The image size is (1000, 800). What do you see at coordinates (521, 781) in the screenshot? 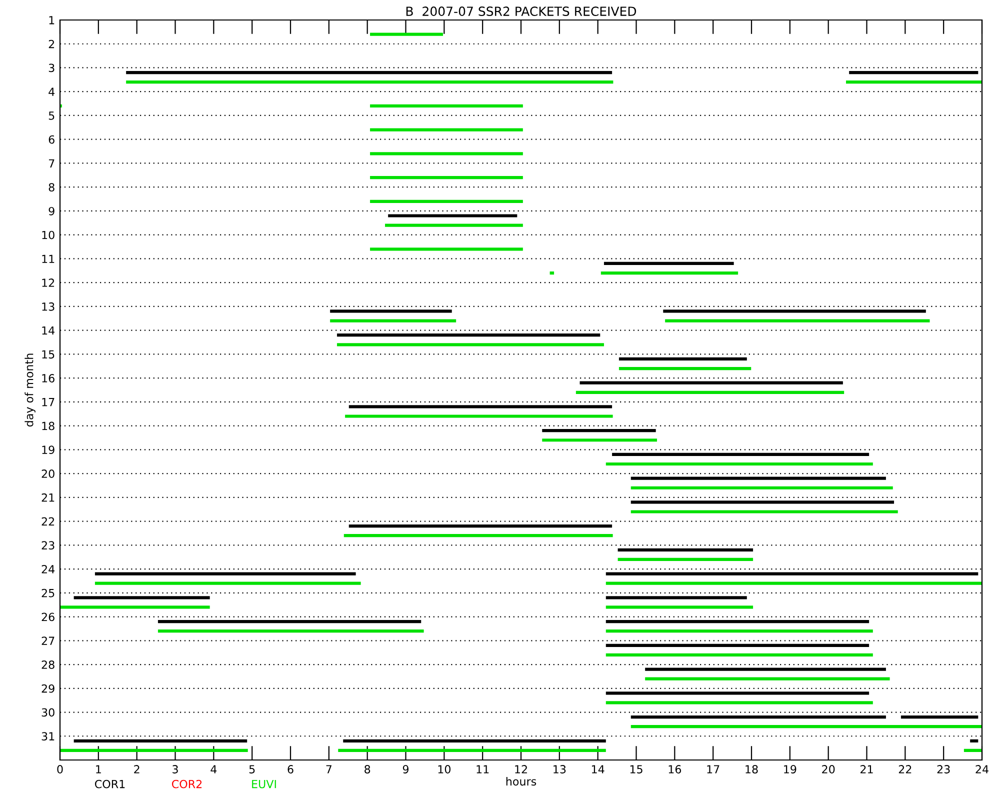
I see `x-axis-title: hours` at bounding box center [521, 781].